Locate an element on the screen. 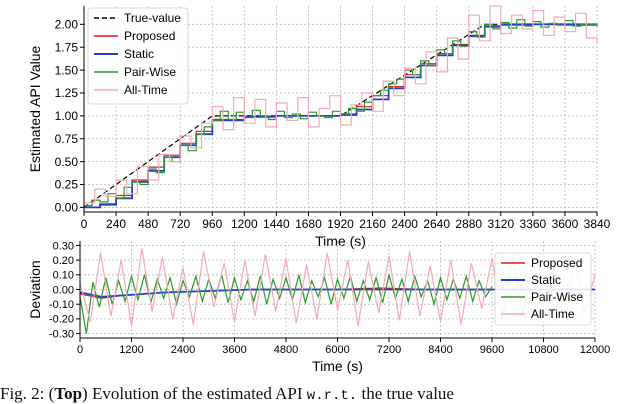 This screenshot has height=404, width=640. y-tick-label: 0.20 is located at coordinates (63, 261).